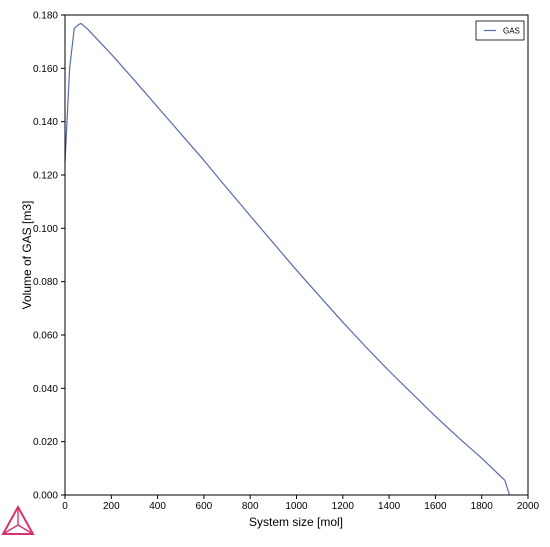 Image resolution: width=550 pixels, height=547 pixels. I want to click on x-tick-label: 1800, so click(482, 506).